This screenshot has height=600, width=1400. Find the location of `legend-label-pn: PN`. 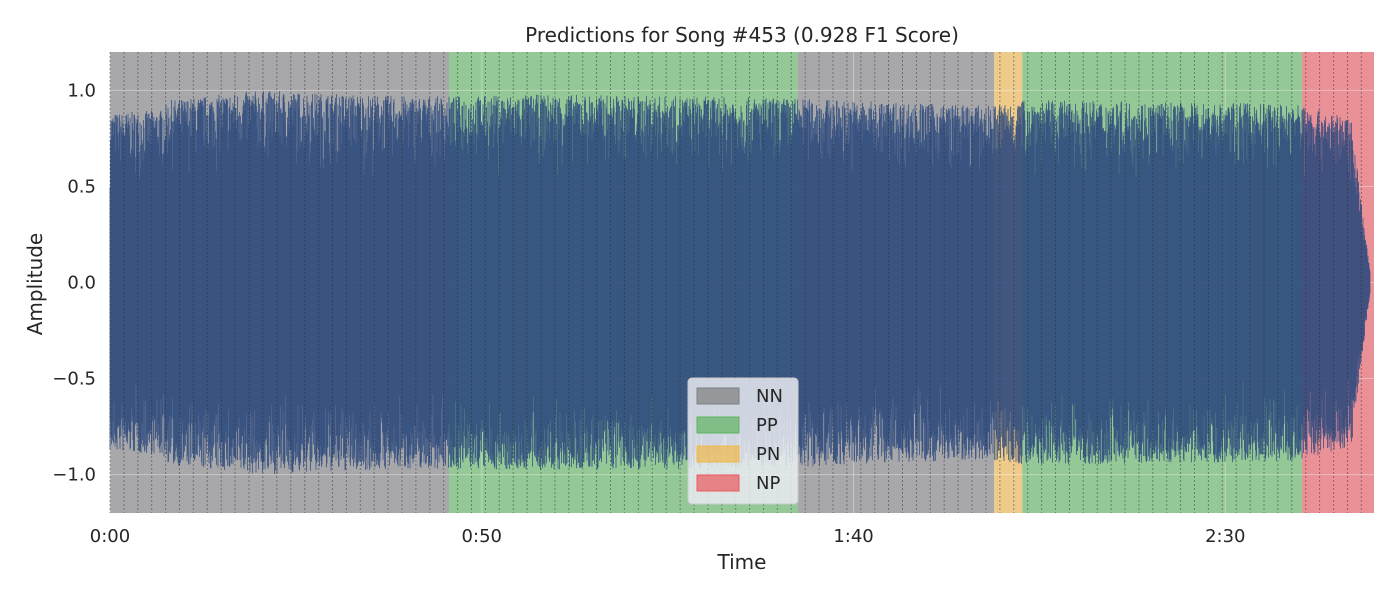

legend-label-pn: PN is located at coordinates (768, 454).